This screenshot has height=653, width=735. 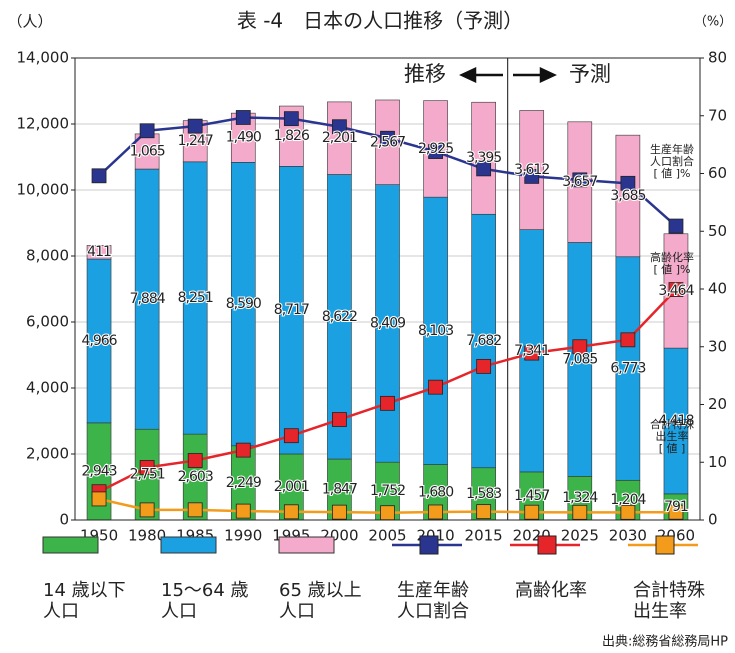 I want to click on value-label: 1,324, so click(x=580, y=498).